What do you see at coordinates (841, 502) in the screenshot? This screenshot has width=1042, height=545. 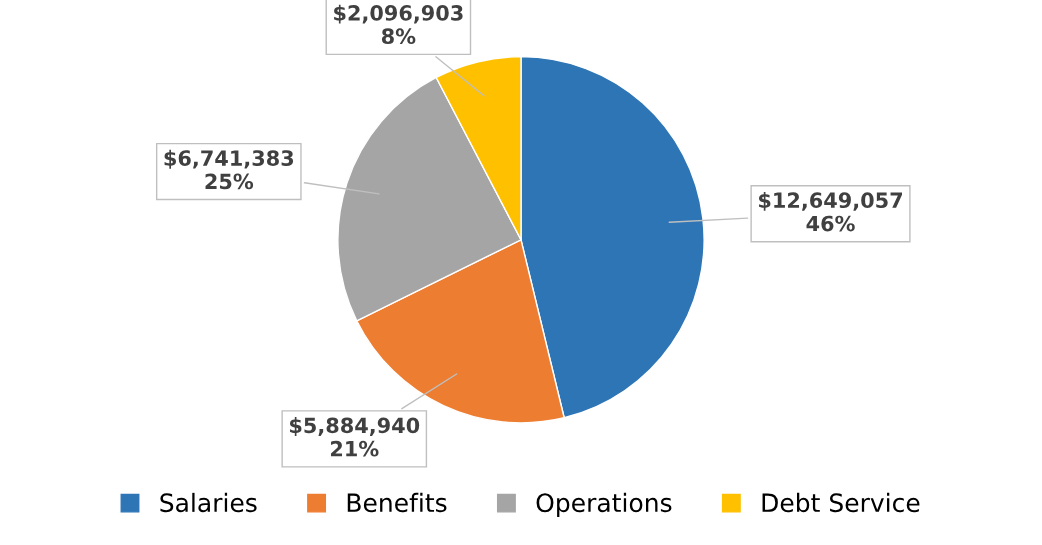 I see `legend-label: Debt Service` at bounding box center [841, 502].